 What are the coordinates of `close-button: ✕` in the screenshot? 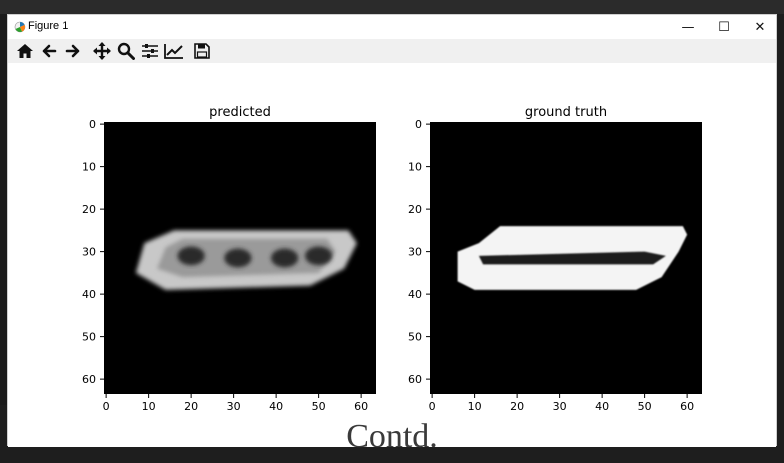 It's located at (760, 27).